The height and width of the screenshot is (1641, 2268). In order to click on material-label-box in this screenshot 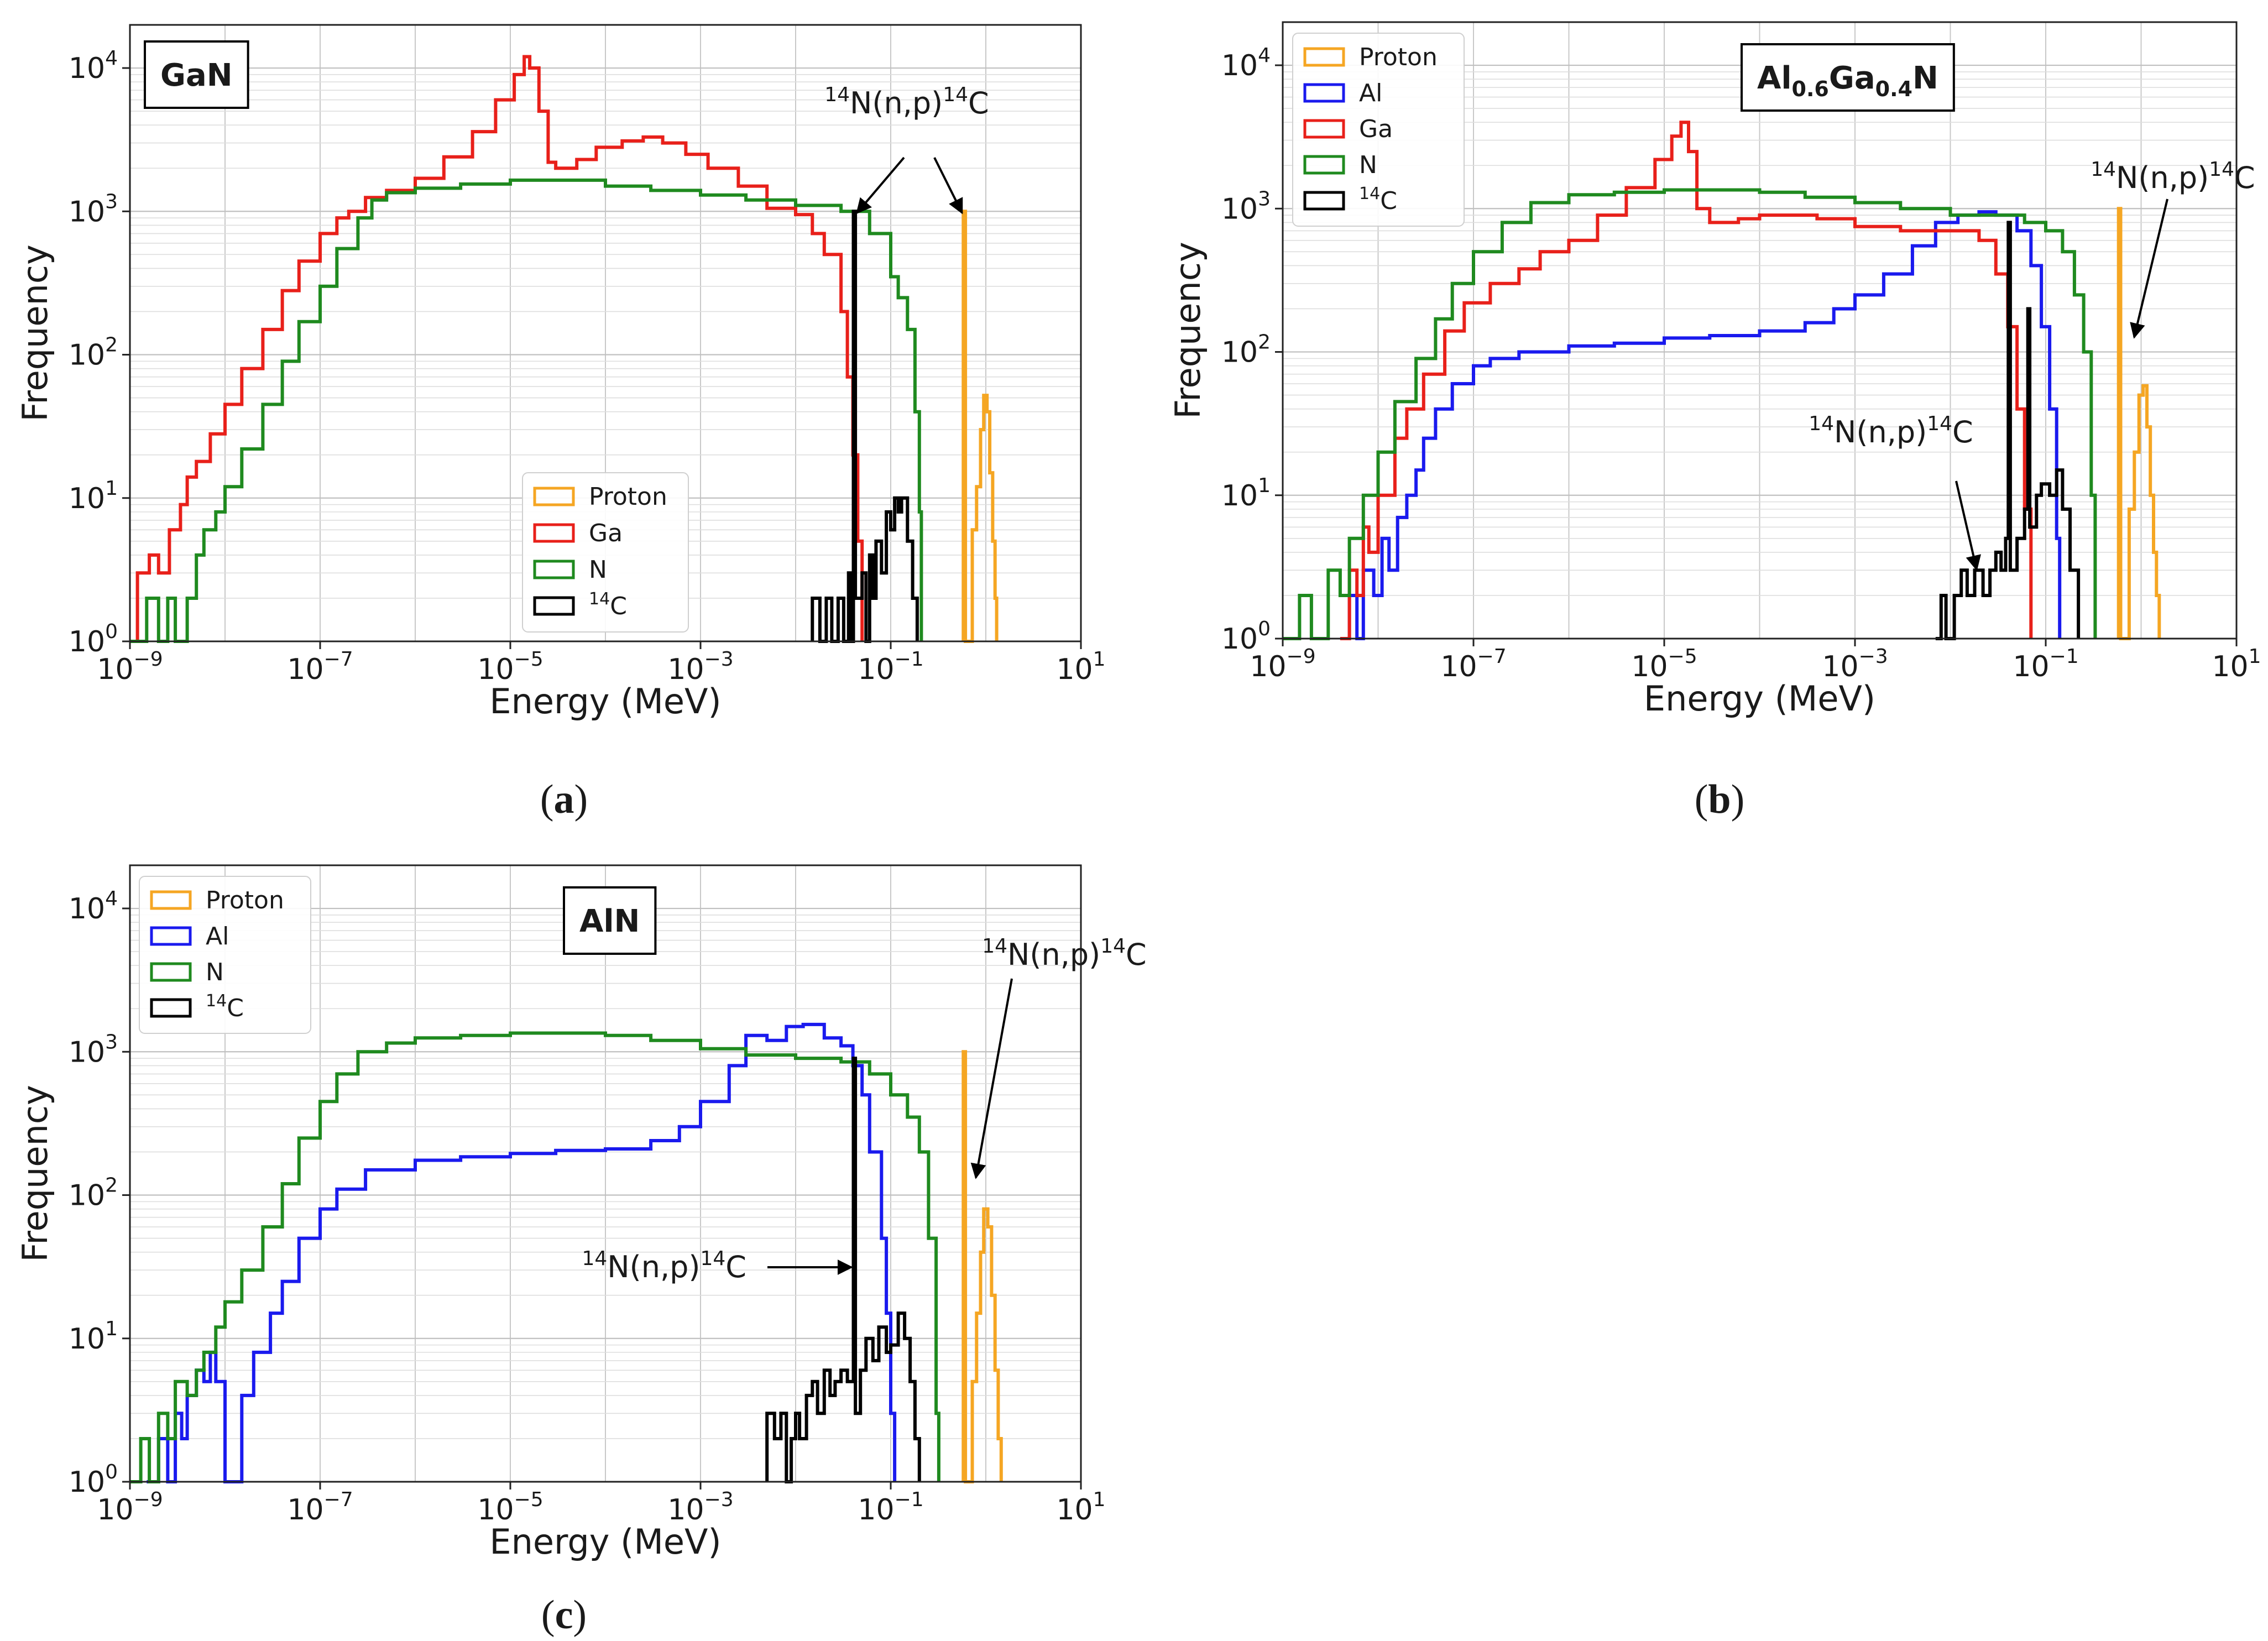, I will do `click(610, 920)`.